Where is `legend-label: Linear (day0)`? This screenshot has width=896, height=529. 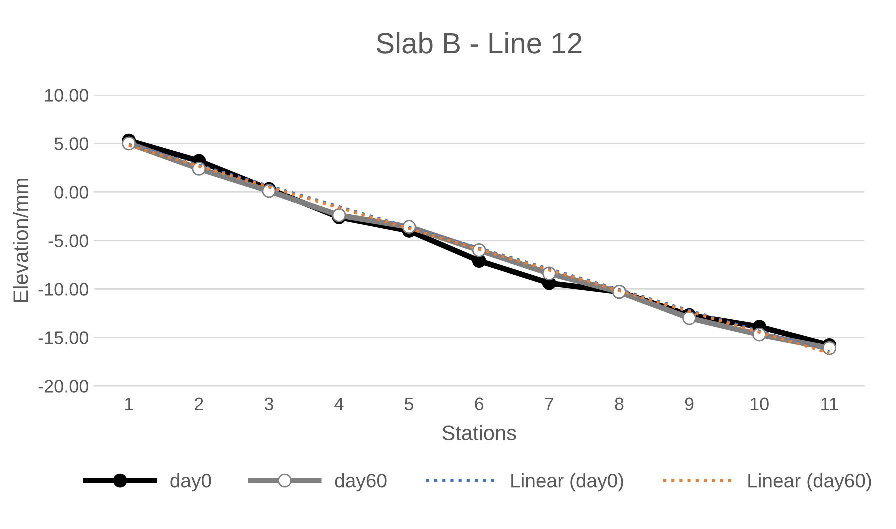
legend-label: Linear (day0) is located at coordinates (568, 483).